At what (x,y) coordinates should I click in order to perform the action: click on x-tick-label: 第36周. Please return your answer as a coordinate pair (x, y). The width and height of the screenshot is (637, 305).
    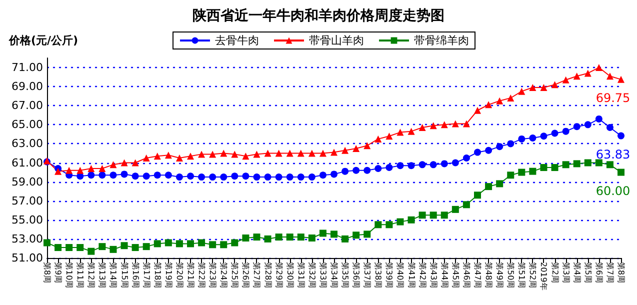
    Looking at the image, I should click on (356, 275).